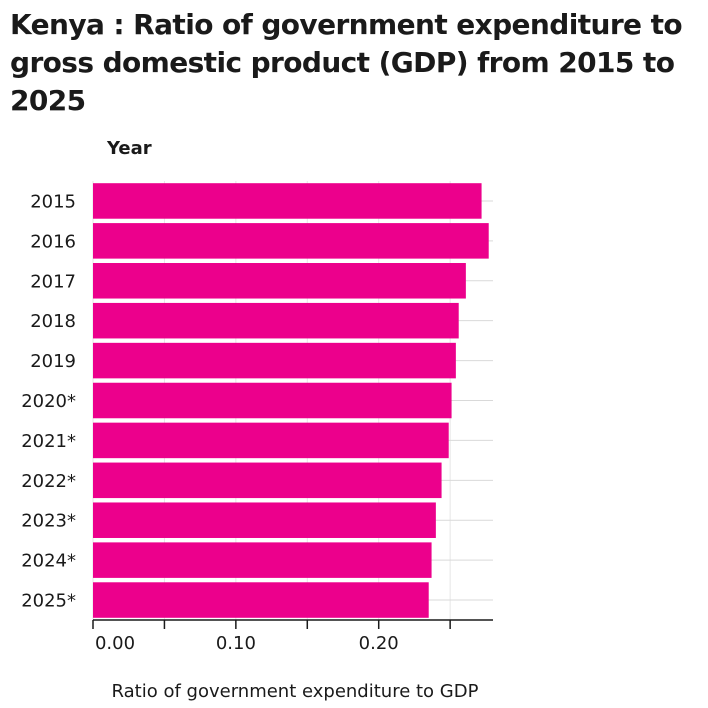 The image size is (708, 708). What do you see at coordinates (48, 521) in the screenshot?
I see `y-tick-label: 2023*` at bounding box center [48, 521].